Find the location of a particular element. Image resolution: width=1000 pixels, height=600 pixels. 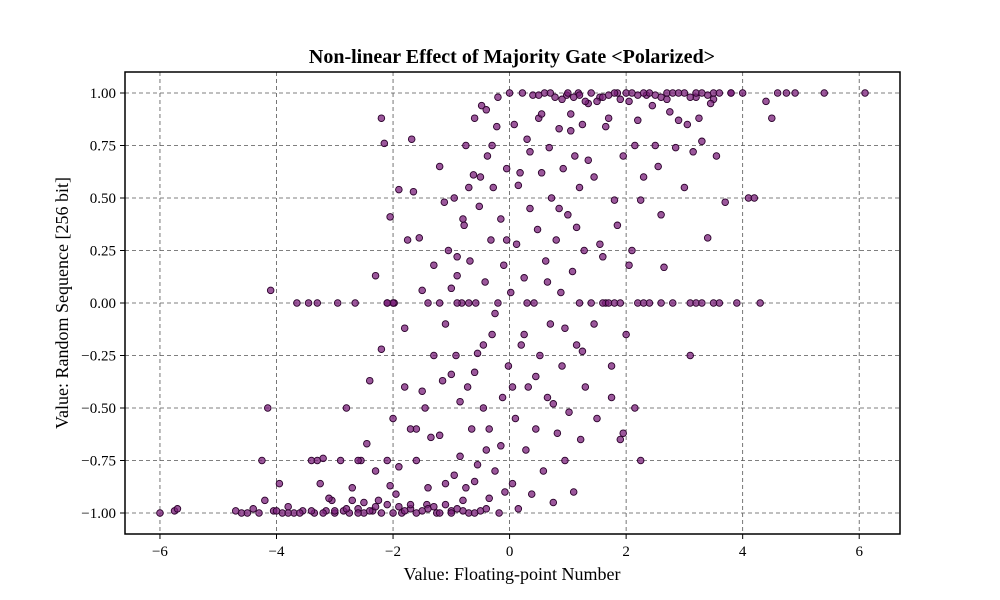

y-tick-label: 0.50 is located at coordinates (103, 199).